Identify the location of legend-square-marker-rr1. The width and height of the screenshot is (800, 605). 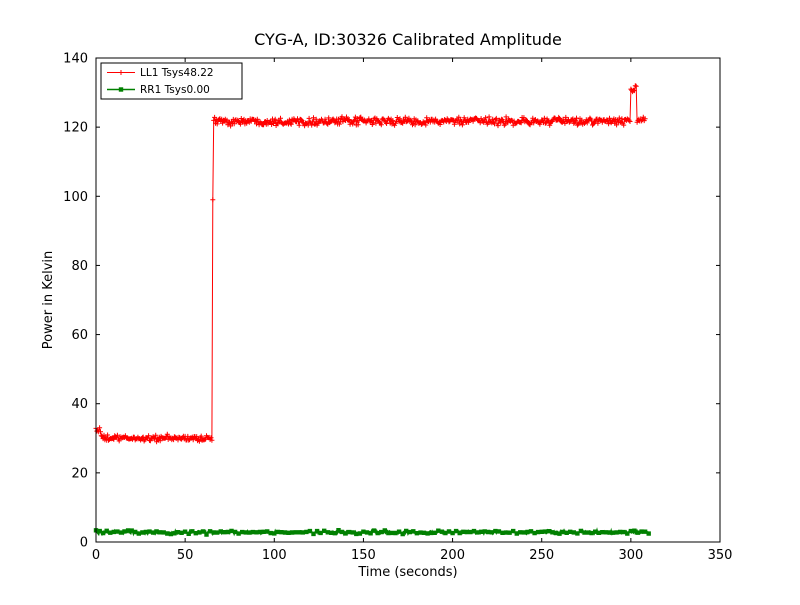
(121, 89).